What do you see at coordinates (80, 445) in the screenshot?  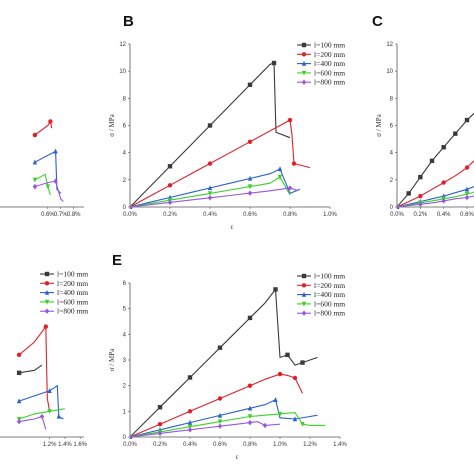 I see `x-tick-label: 1.6%` at bounding box center [80, 445].